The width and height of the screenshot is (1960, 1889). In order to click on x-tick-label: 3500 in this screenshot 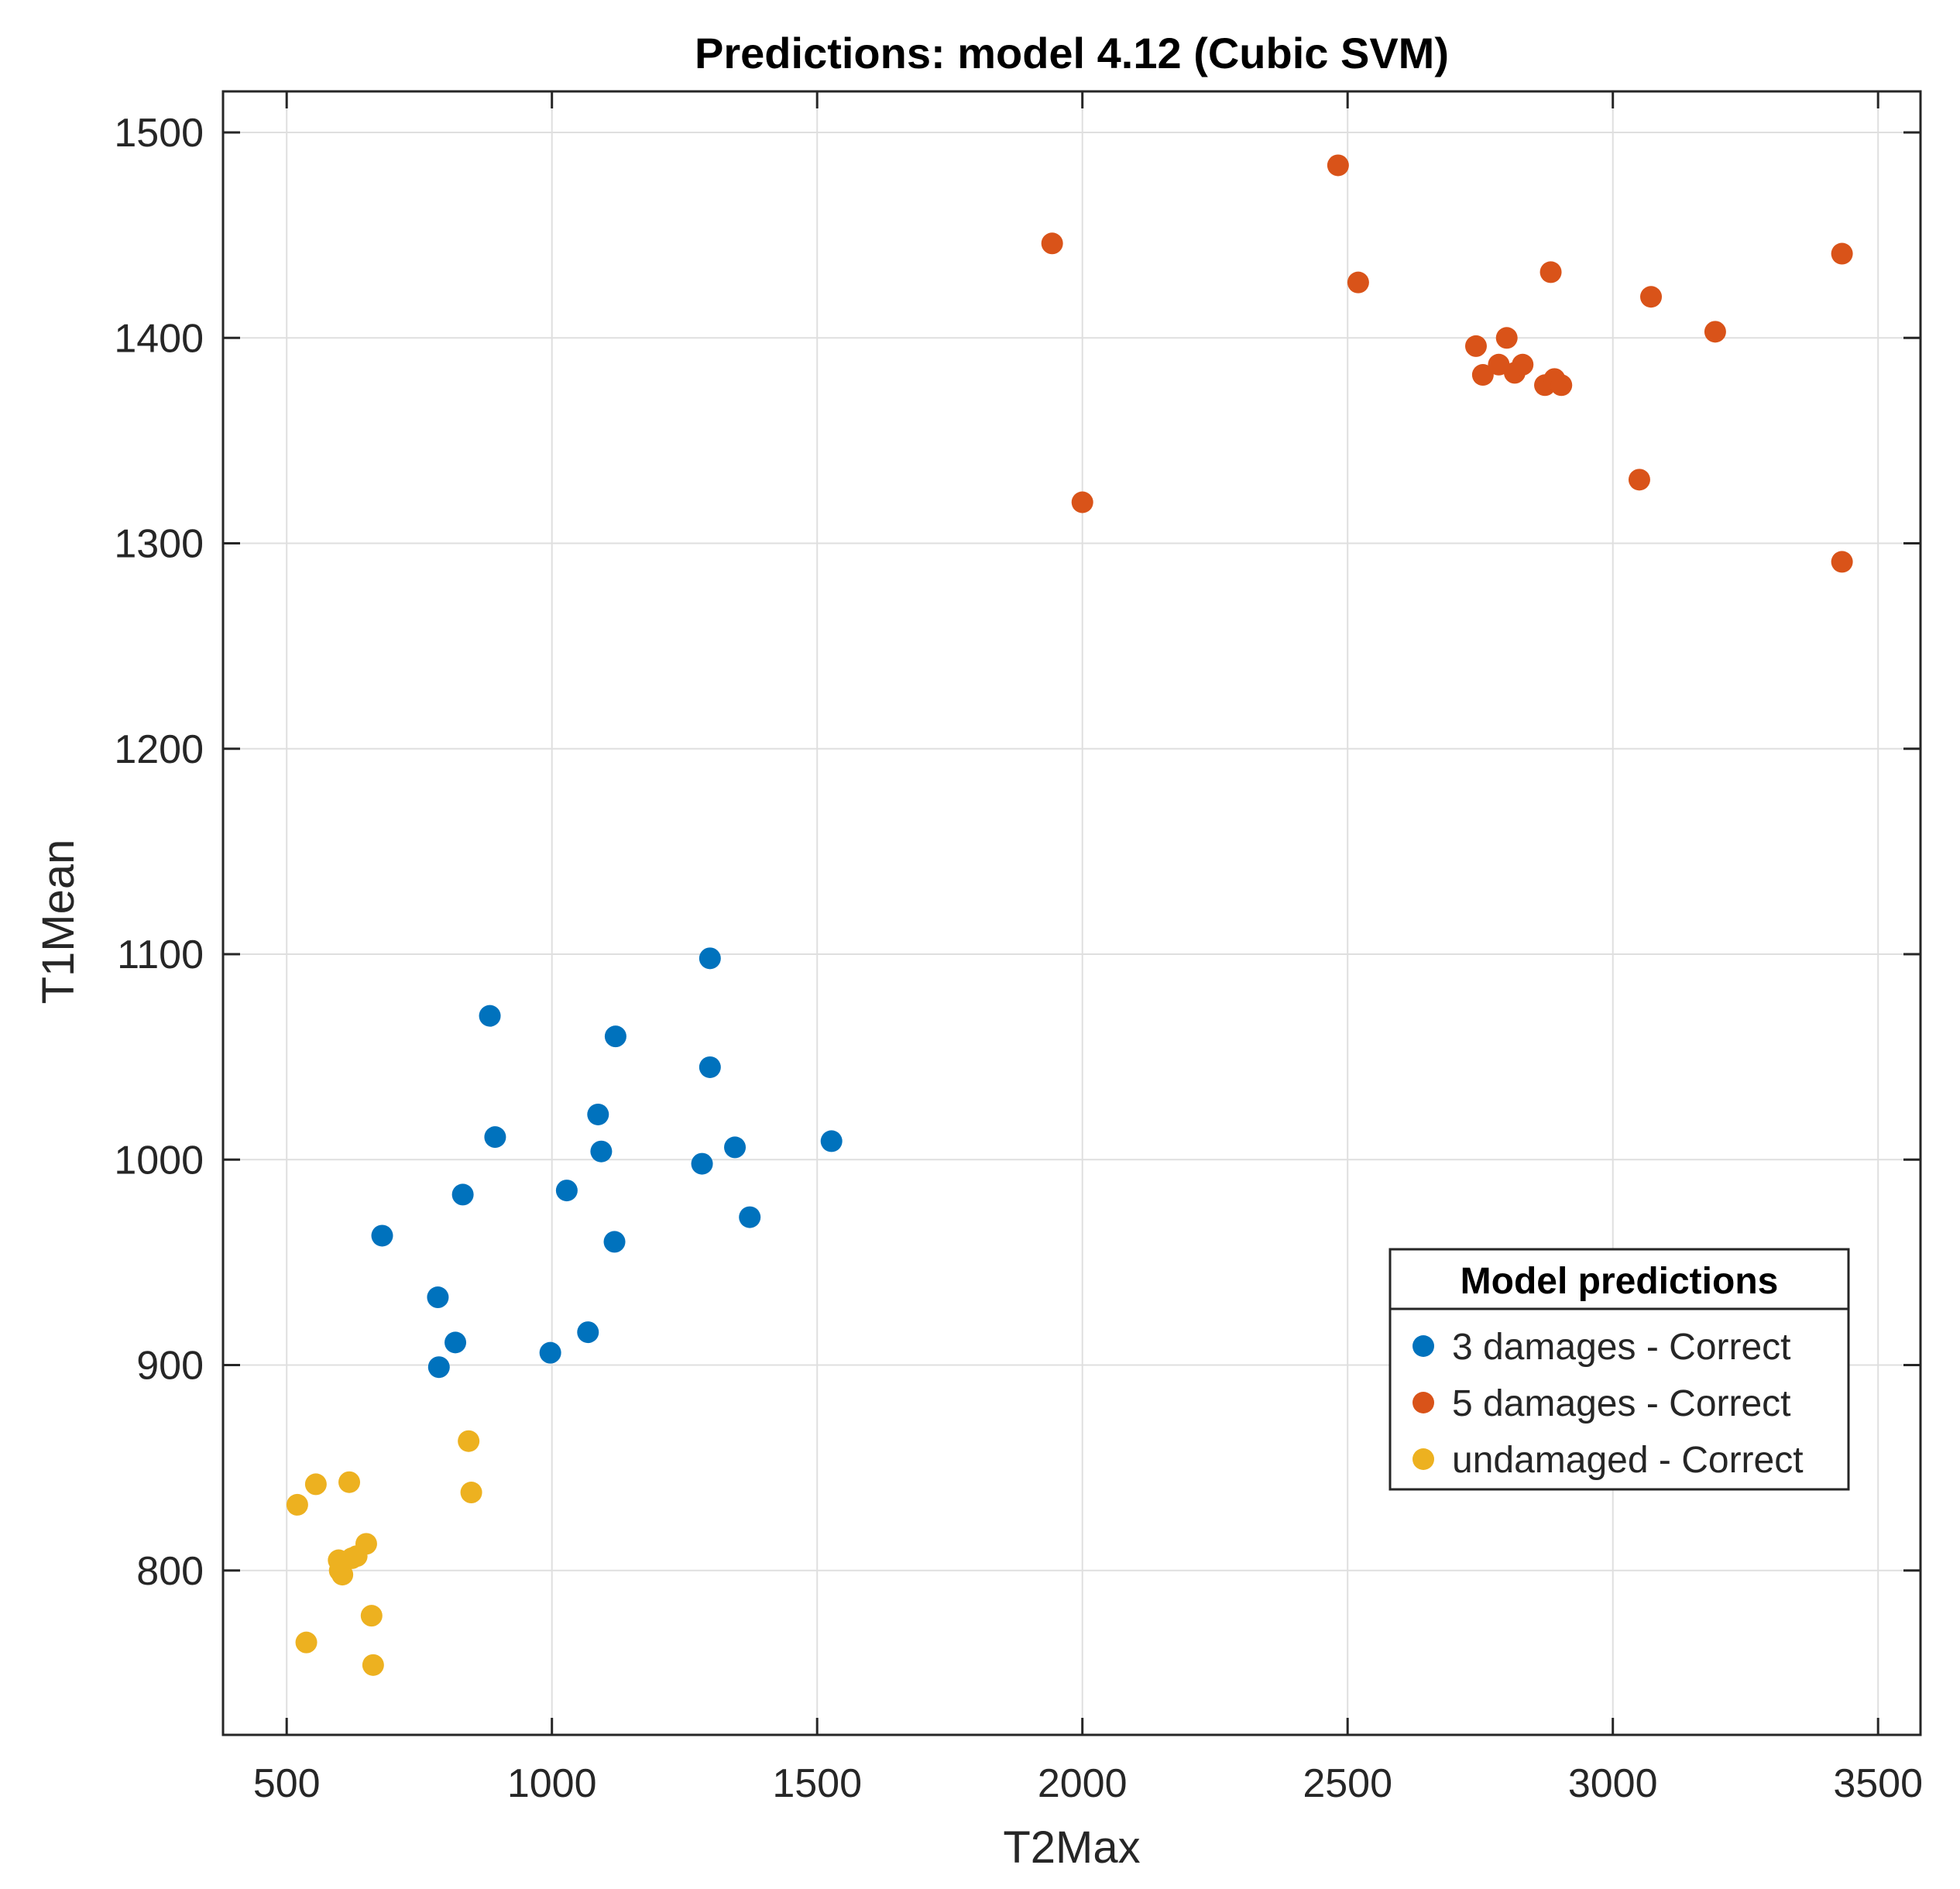, I will do `click(1878, 1783)`.